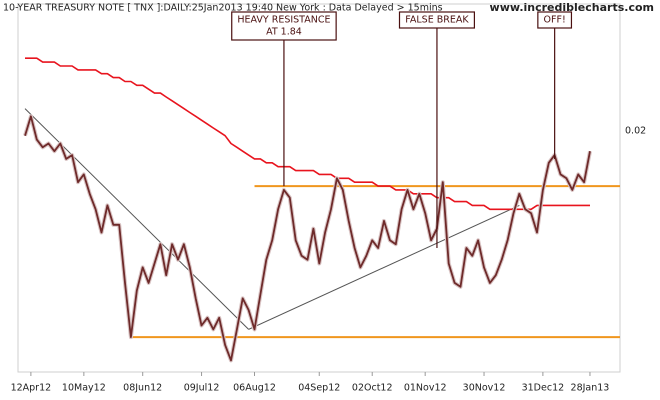 The image size is (660, 400). I want to click on annotation-text: AT 1.84, so click(284, 32).